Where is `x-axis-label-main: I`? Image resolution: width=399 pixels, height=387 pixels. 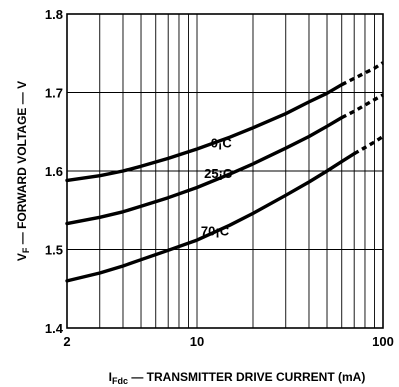 x-axis-label-main: I is located at coordinates (110, 377).